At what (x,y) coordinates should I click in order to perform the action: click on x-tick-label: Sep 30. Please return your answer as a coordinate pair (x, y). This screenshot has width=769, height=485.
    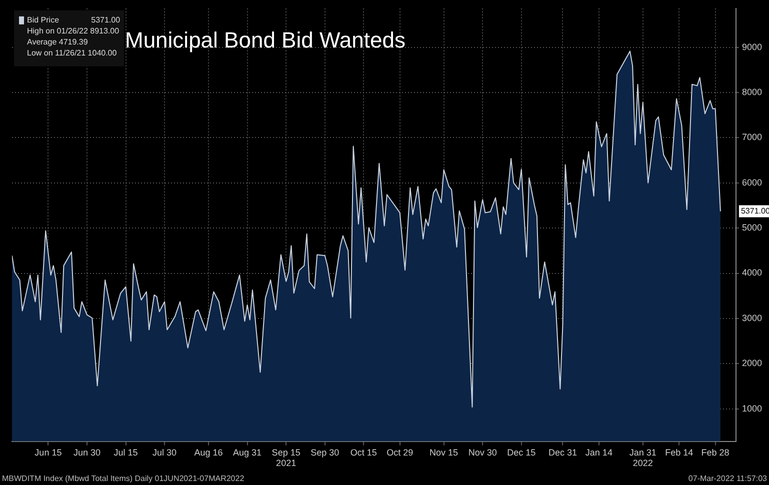
    Looking at the image, I should click on (325, 452).